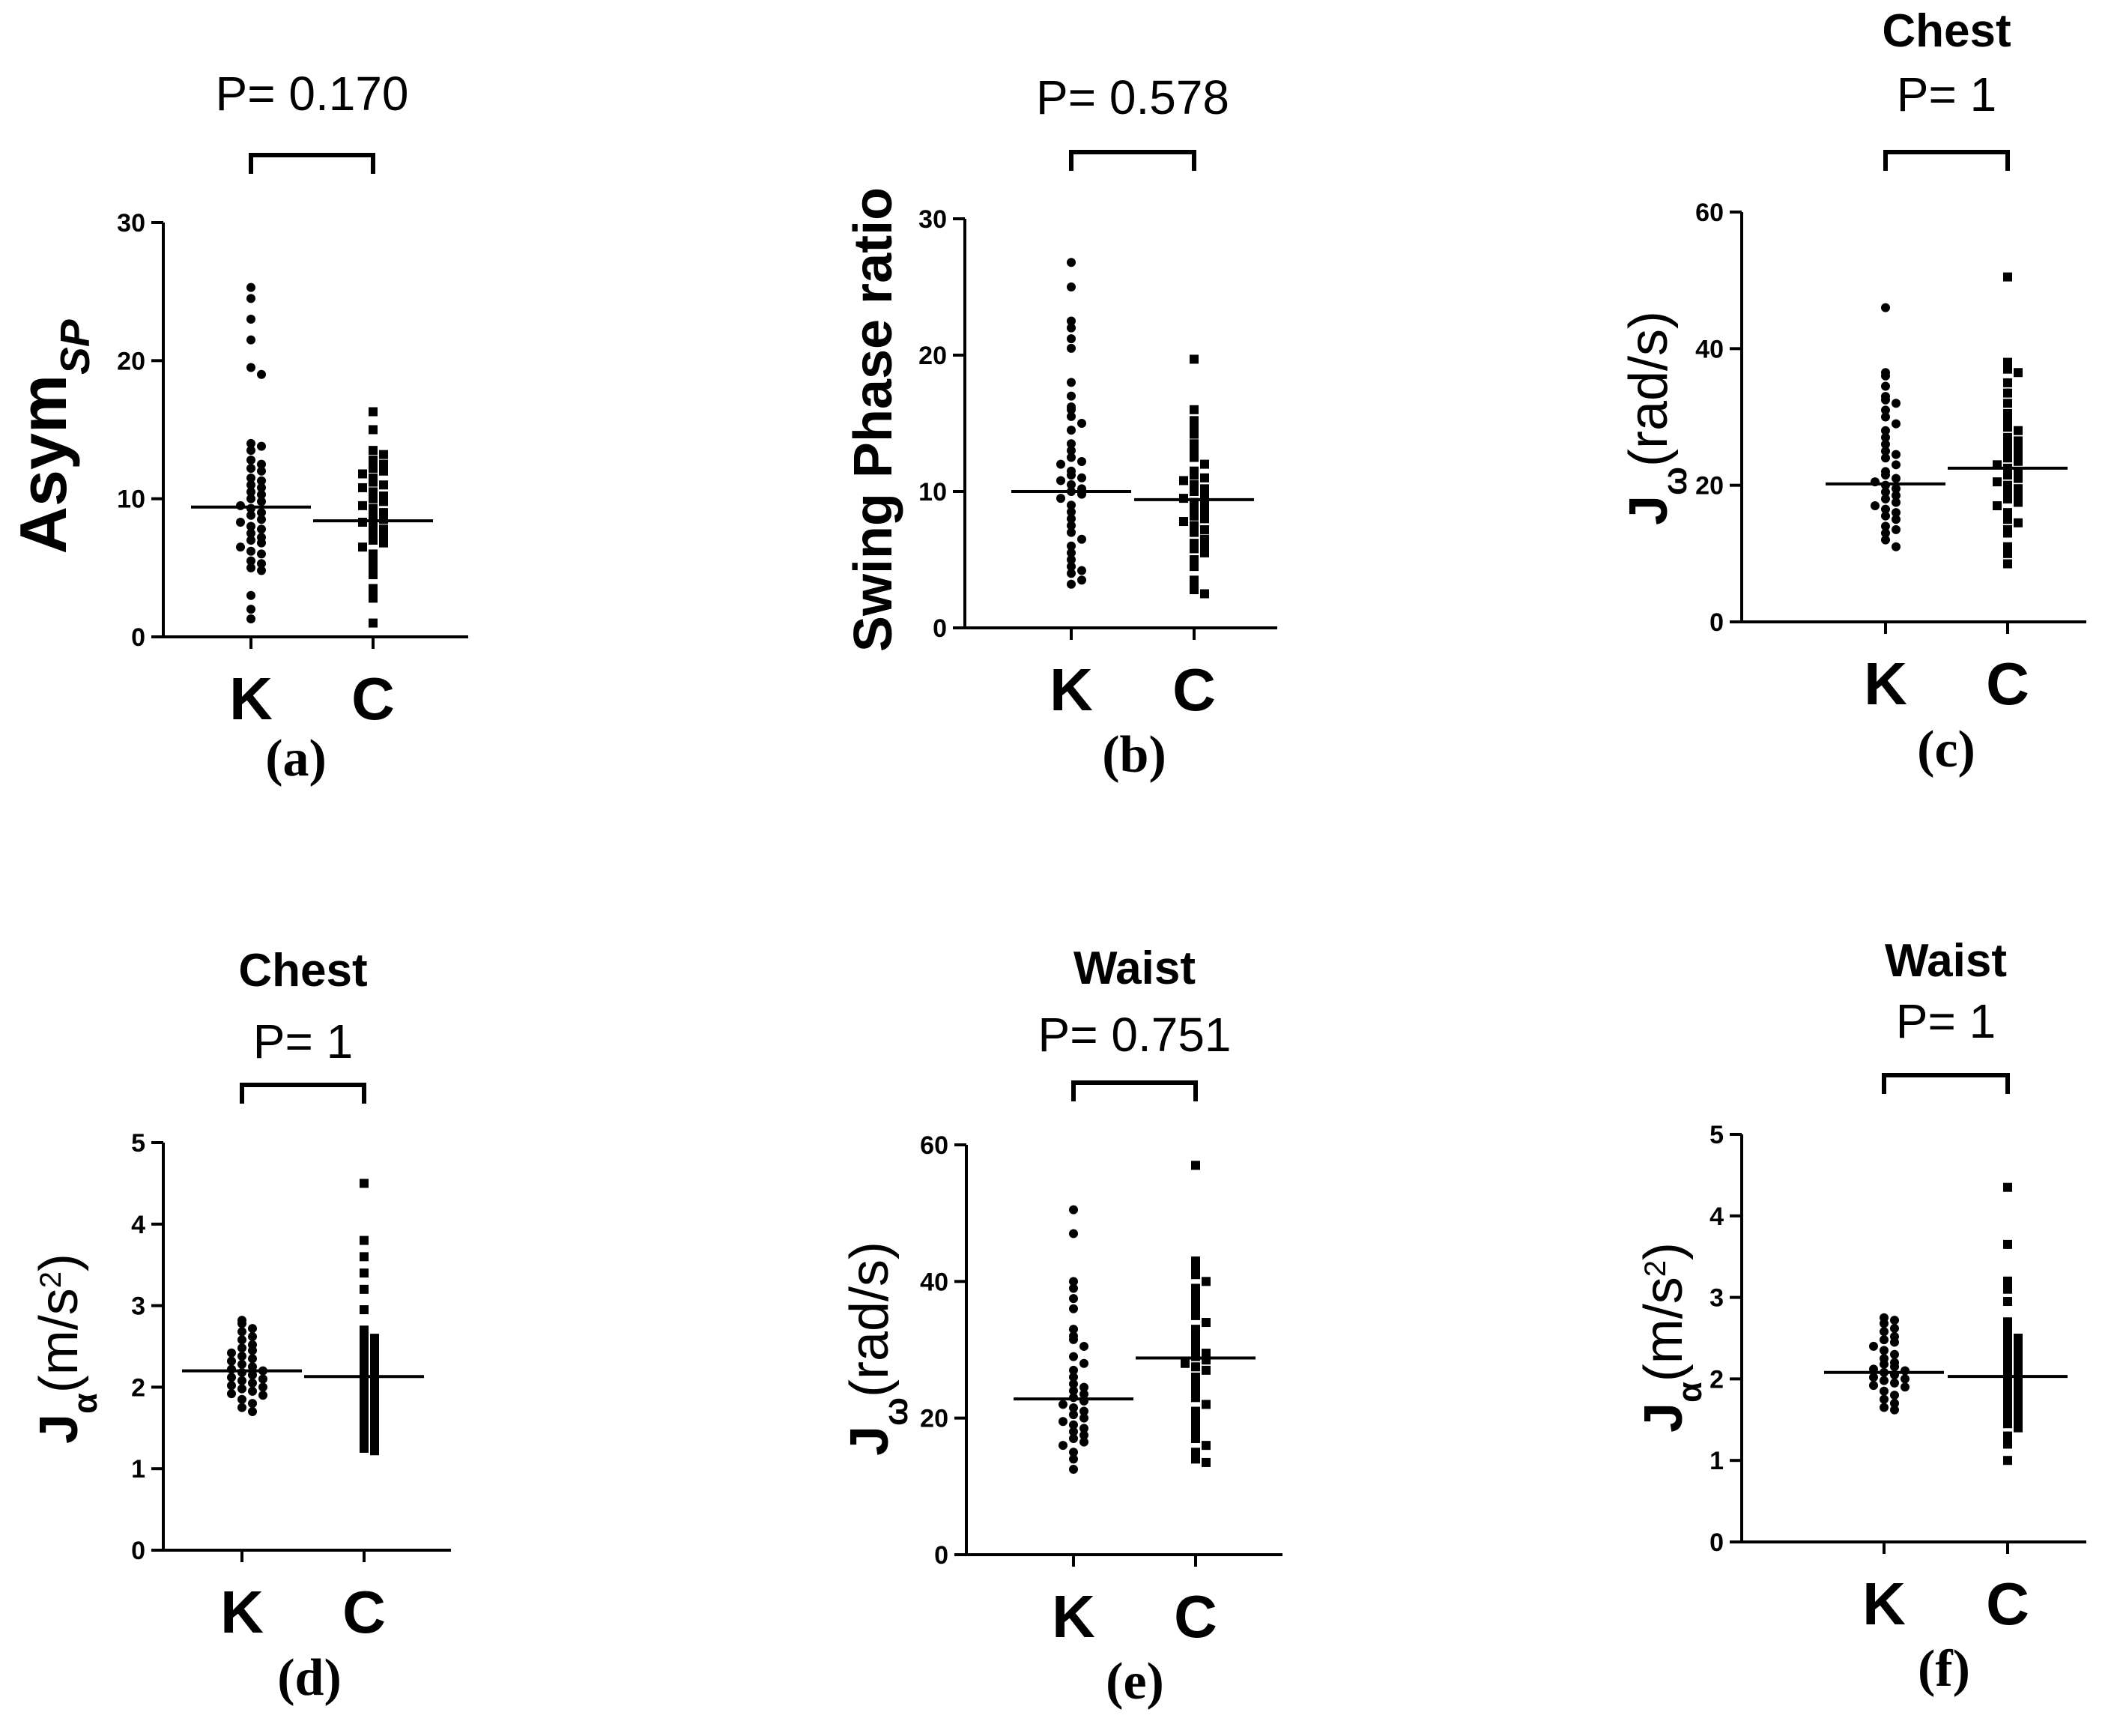  What do you see at coordinates (1675, 481) in the screenshot?
I see `y-axis-label-subscript: ω` at bounding box center [1675, 481].